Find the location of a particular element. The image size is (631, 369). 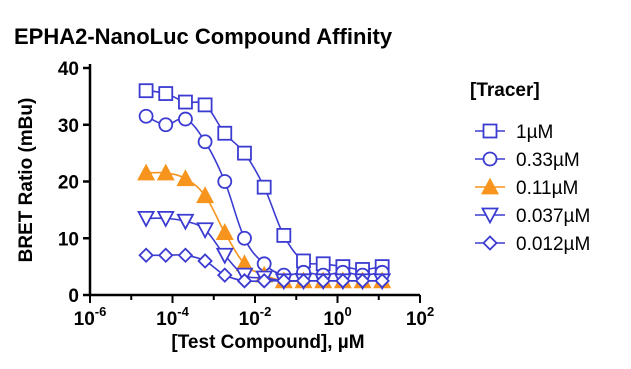

x-axis-label: [Test Compound], µM is located at coordinates (267, 342).